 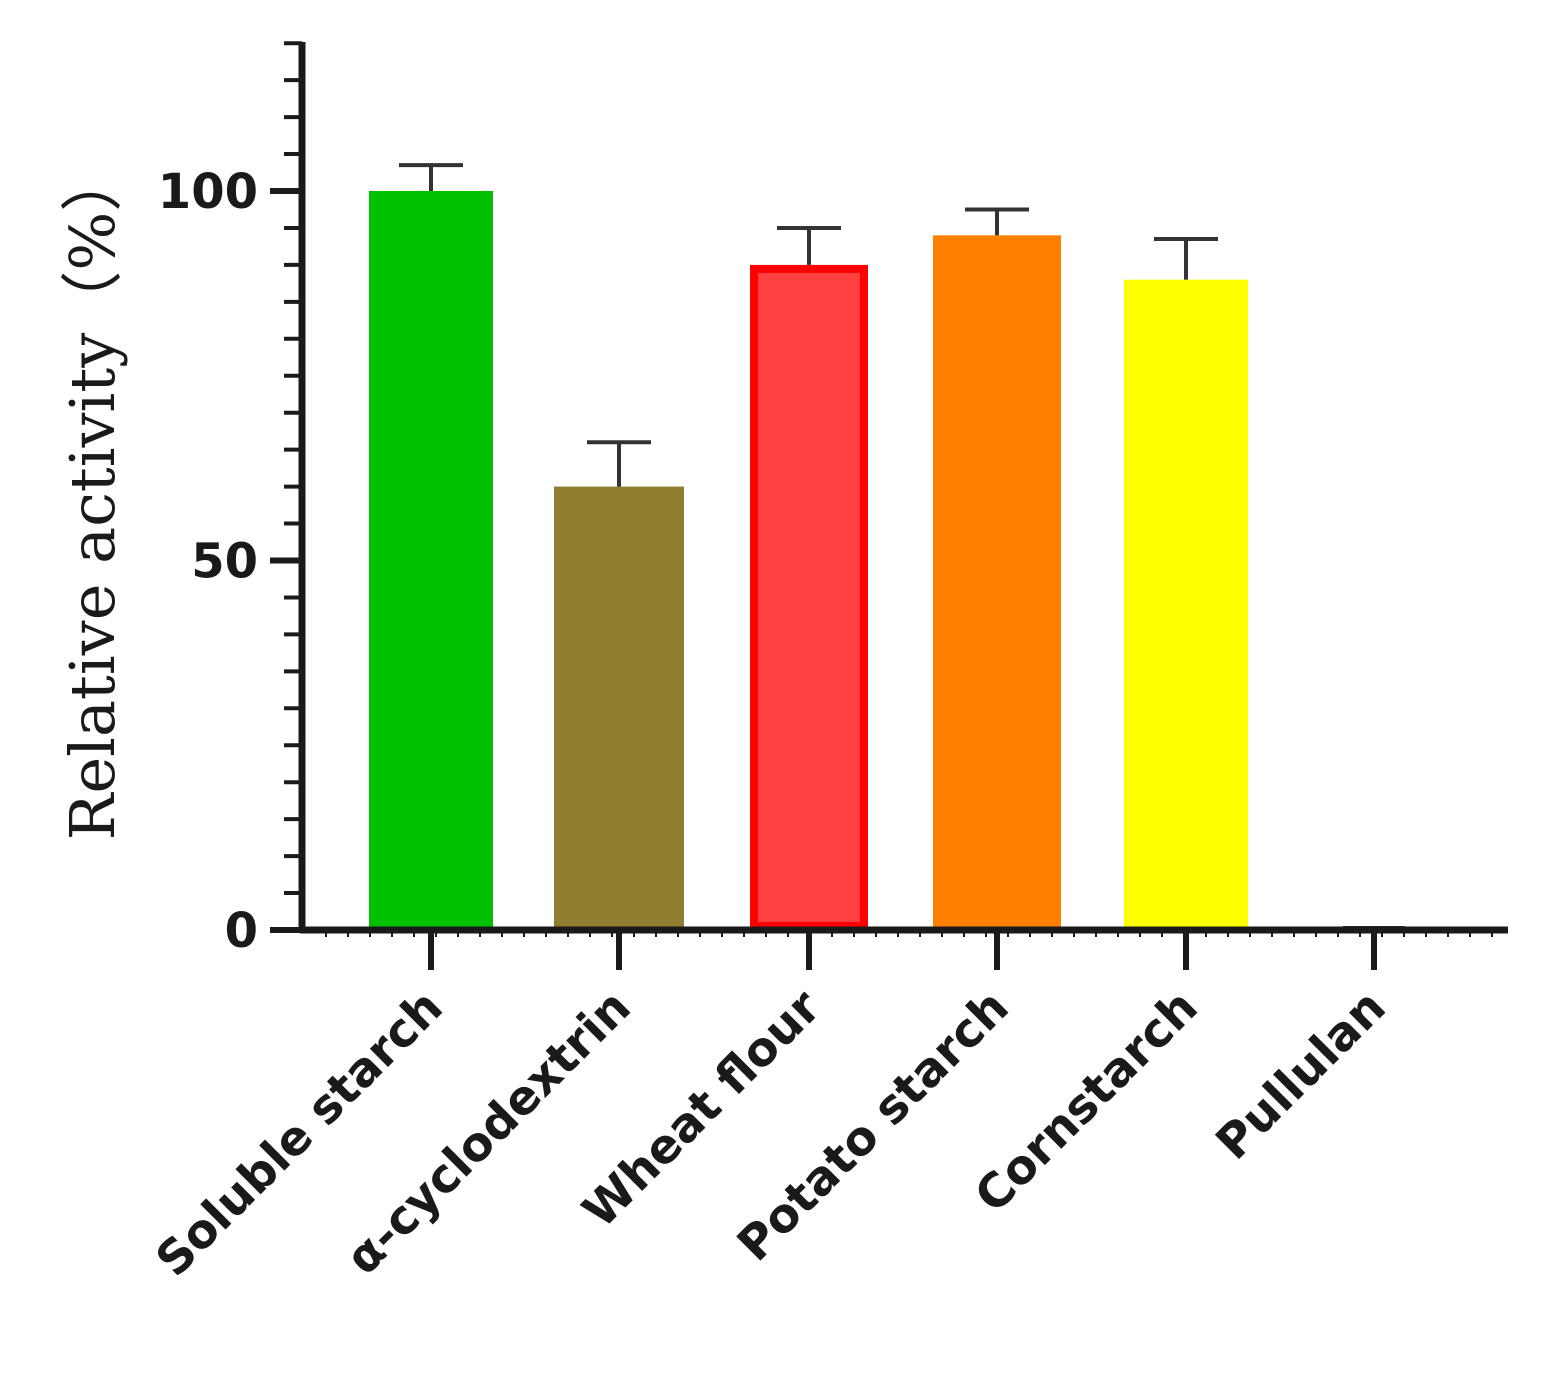 What do you see at coordinates (208, 192) in the screenshot?
I see `y-tick-label: 100` at bounding box center [208, 192].